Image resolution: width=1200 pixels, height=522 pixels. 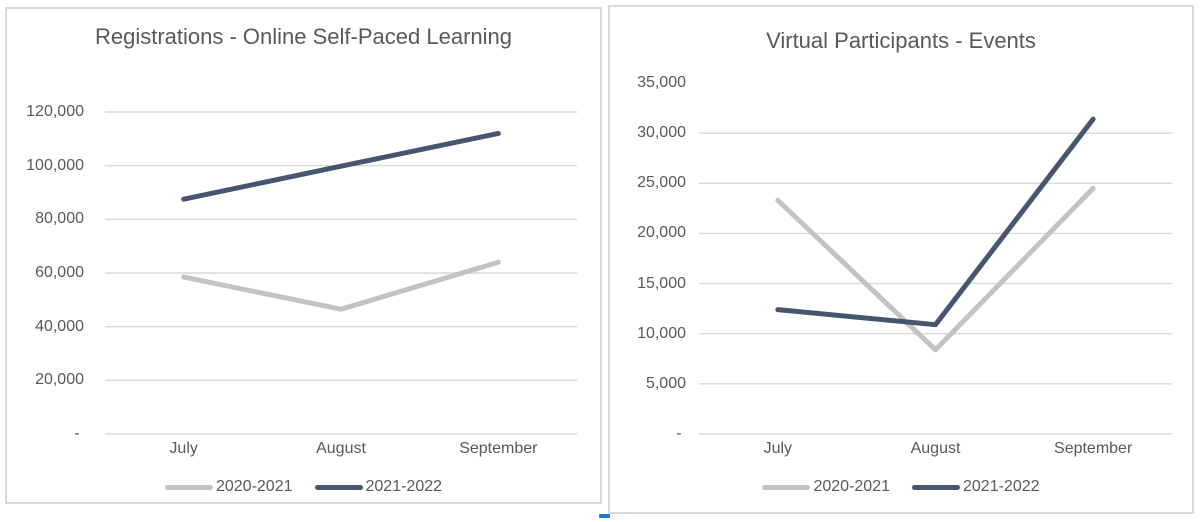 I want to click on y-axis-label: 30,000, so click(x=661, y=133).